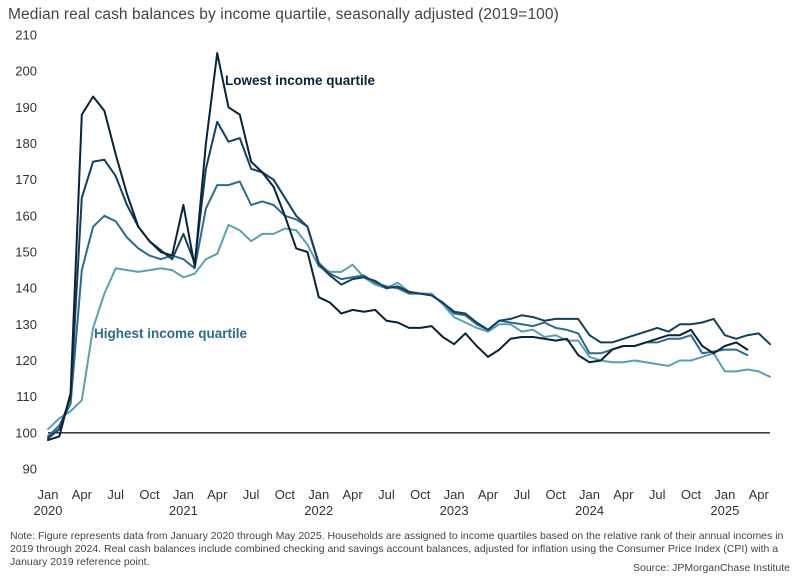 The width and height of the screenshot is (800, 582). Describe the element at coordinates (454, 510) in the screenshot. I see `x-tick-year: 2023` at that location.